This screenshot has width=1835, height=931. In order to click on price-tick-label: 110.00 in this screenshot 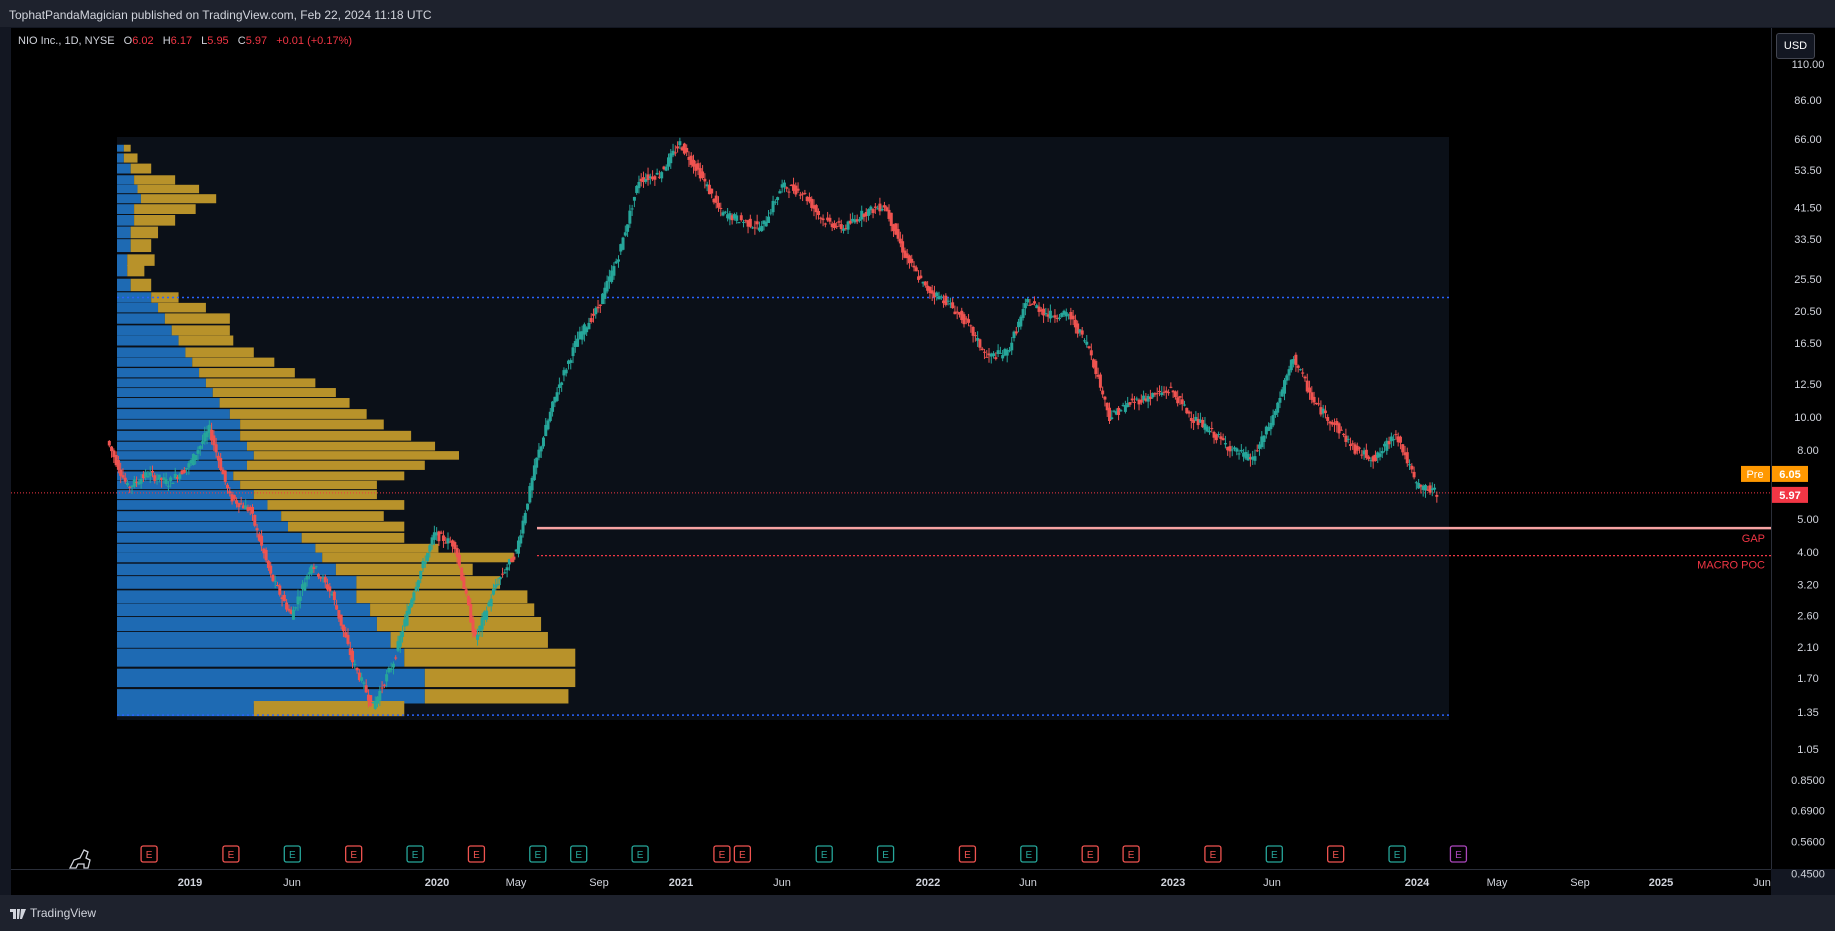, I will do `click(1808, 65)`.